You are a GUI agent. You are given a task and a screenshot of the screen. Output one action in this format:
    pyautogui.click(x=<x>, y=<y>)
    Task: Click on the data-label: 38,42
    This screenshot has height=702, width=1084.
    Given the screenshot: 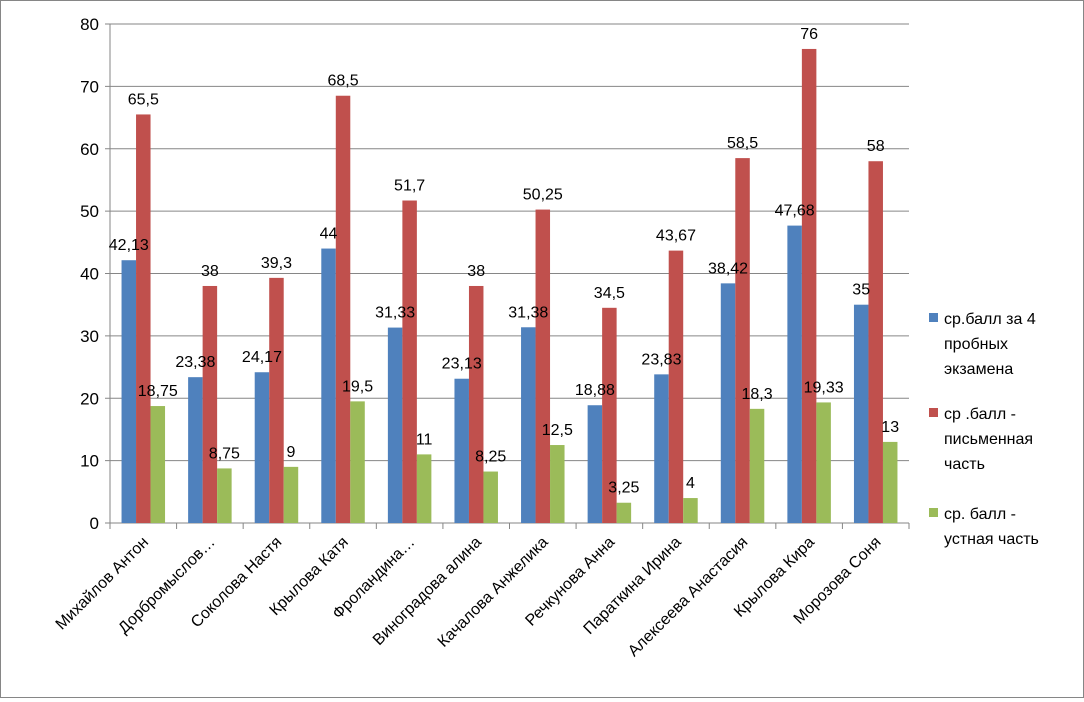 What is the action you would take?
    pyautogui.click(x=728, y=268)
    